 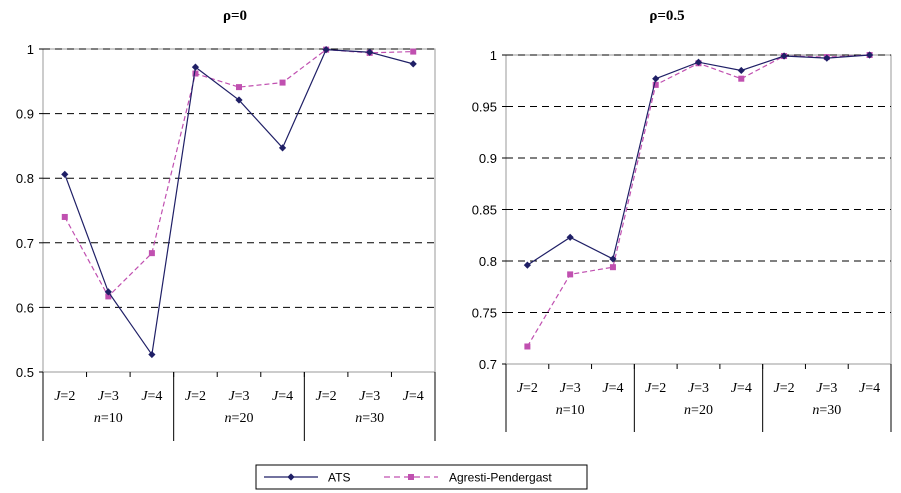 I want to click on legend-marker-ats, so click(x=291, y=477).